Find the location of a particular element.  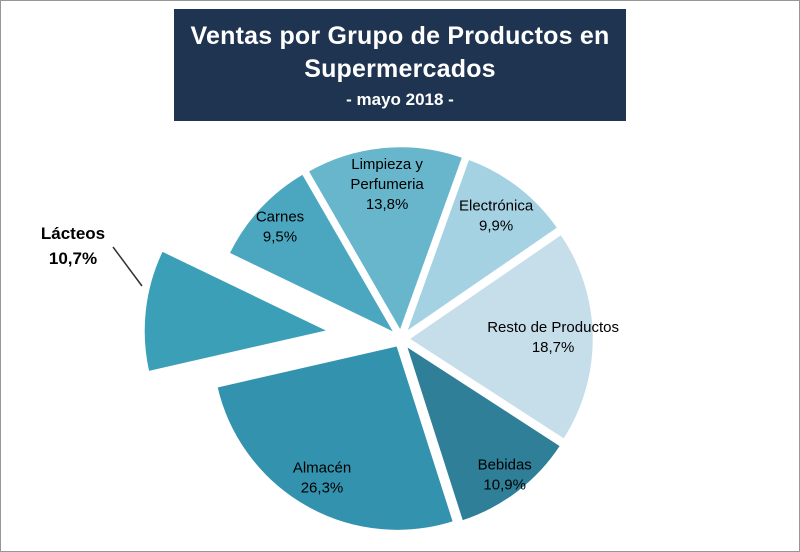

pie-slice-electronica is located at coordinates (482, 246).